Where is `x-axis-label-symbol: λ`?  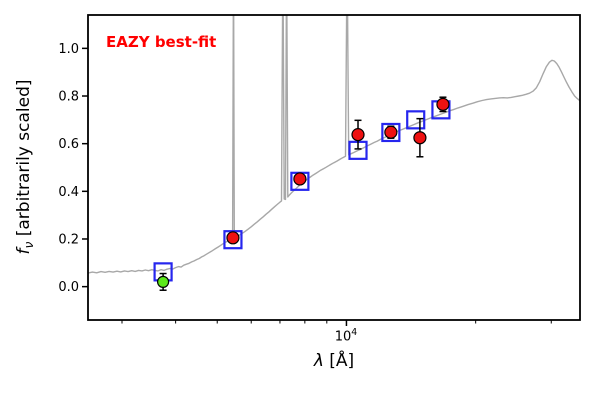 x-axis-label-symbol: λ is located at coordinates (318, 361).